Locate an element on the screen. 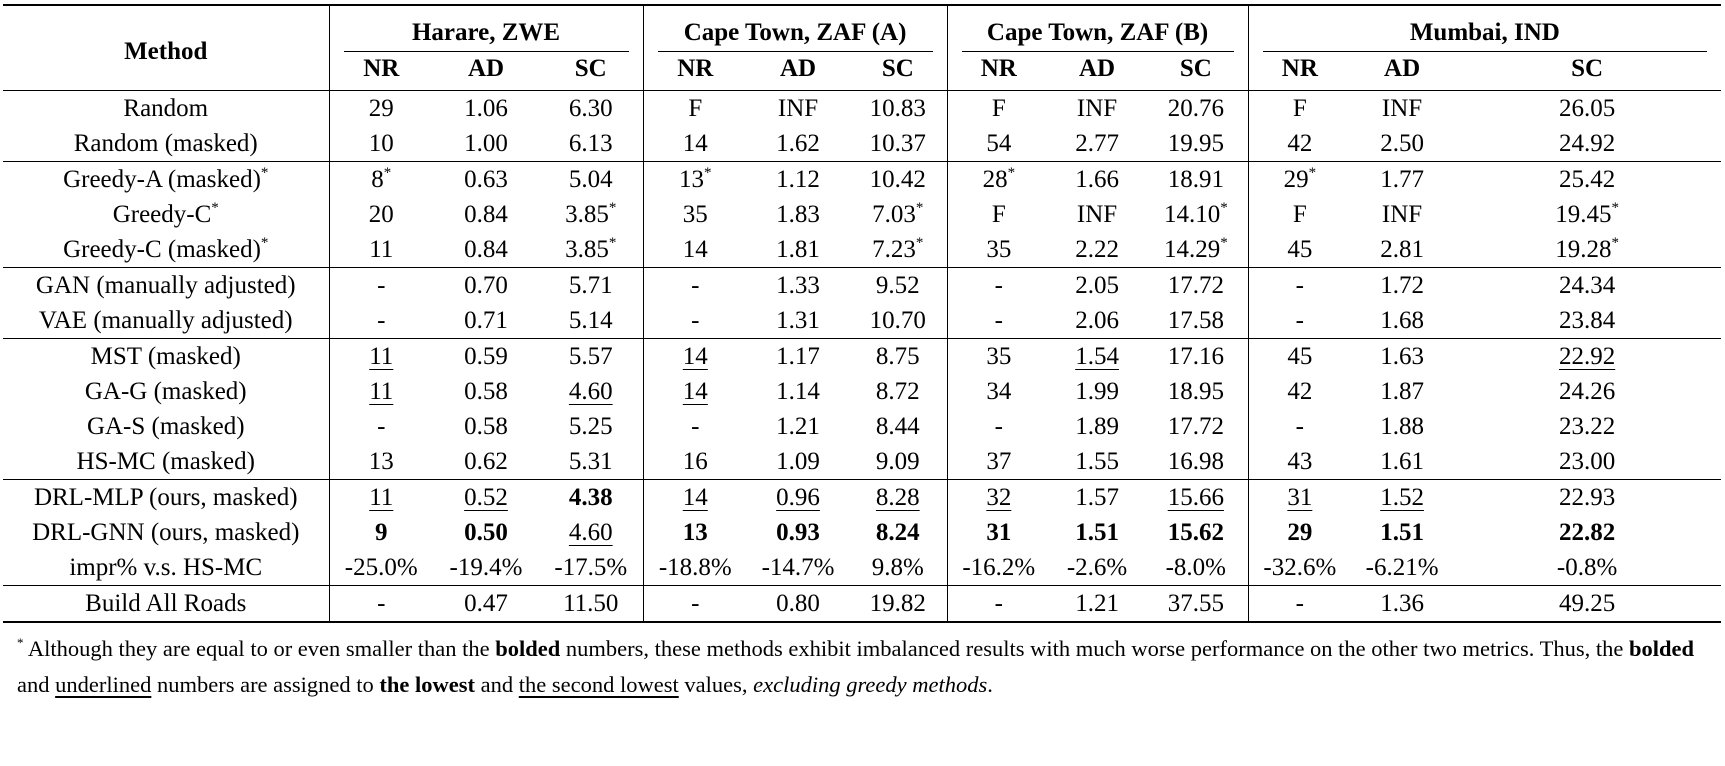 Image resolution: width=1725 pixels, height=766 pixels. value-cell: 18.95 is located at coordinates (1195, 391).